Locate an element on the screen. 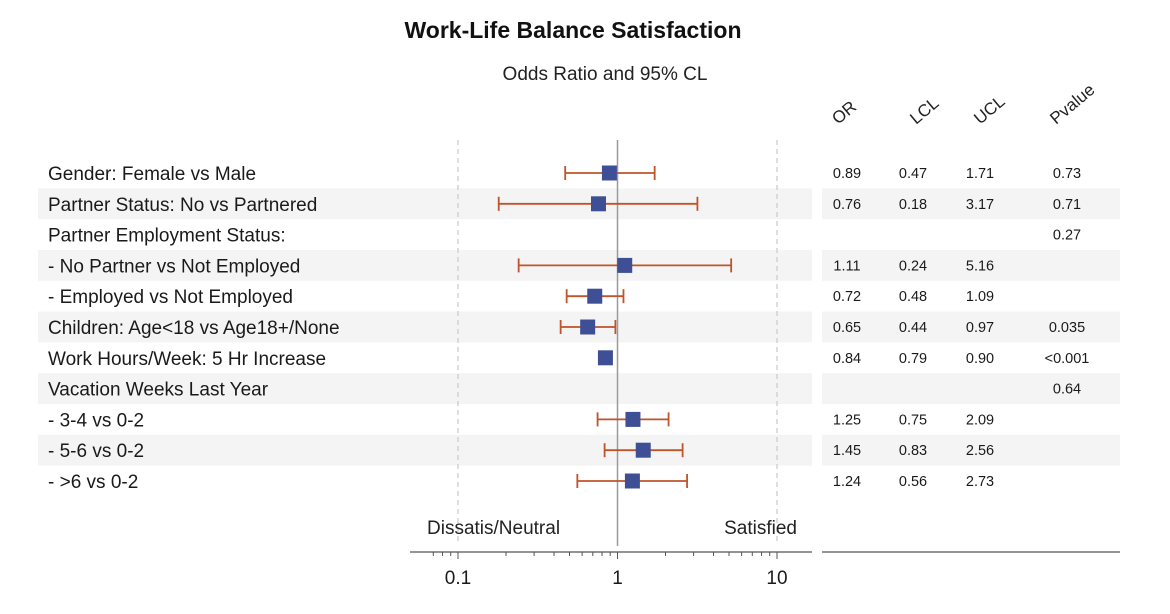 The width and height of the screenshot is (1170, 614). cell-ucl: 5.16 is located at coordinates (980, 266).